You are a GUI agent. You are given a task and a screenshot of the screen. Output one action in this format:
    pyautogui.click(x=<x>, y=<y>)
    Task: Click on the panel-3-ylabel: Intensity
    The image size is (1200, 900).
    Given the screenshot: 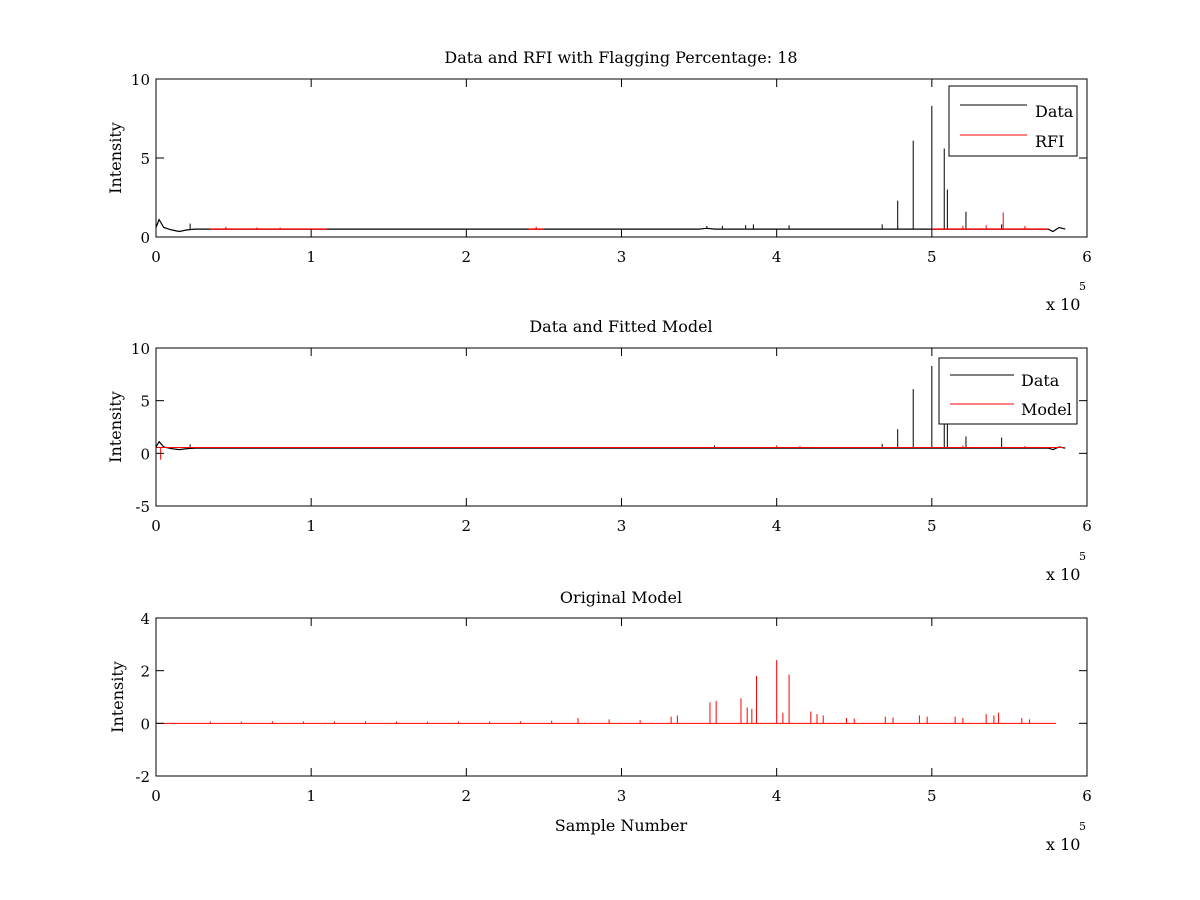 What is the action you would take?
    pyautogui.click(x=117, y=697)
    